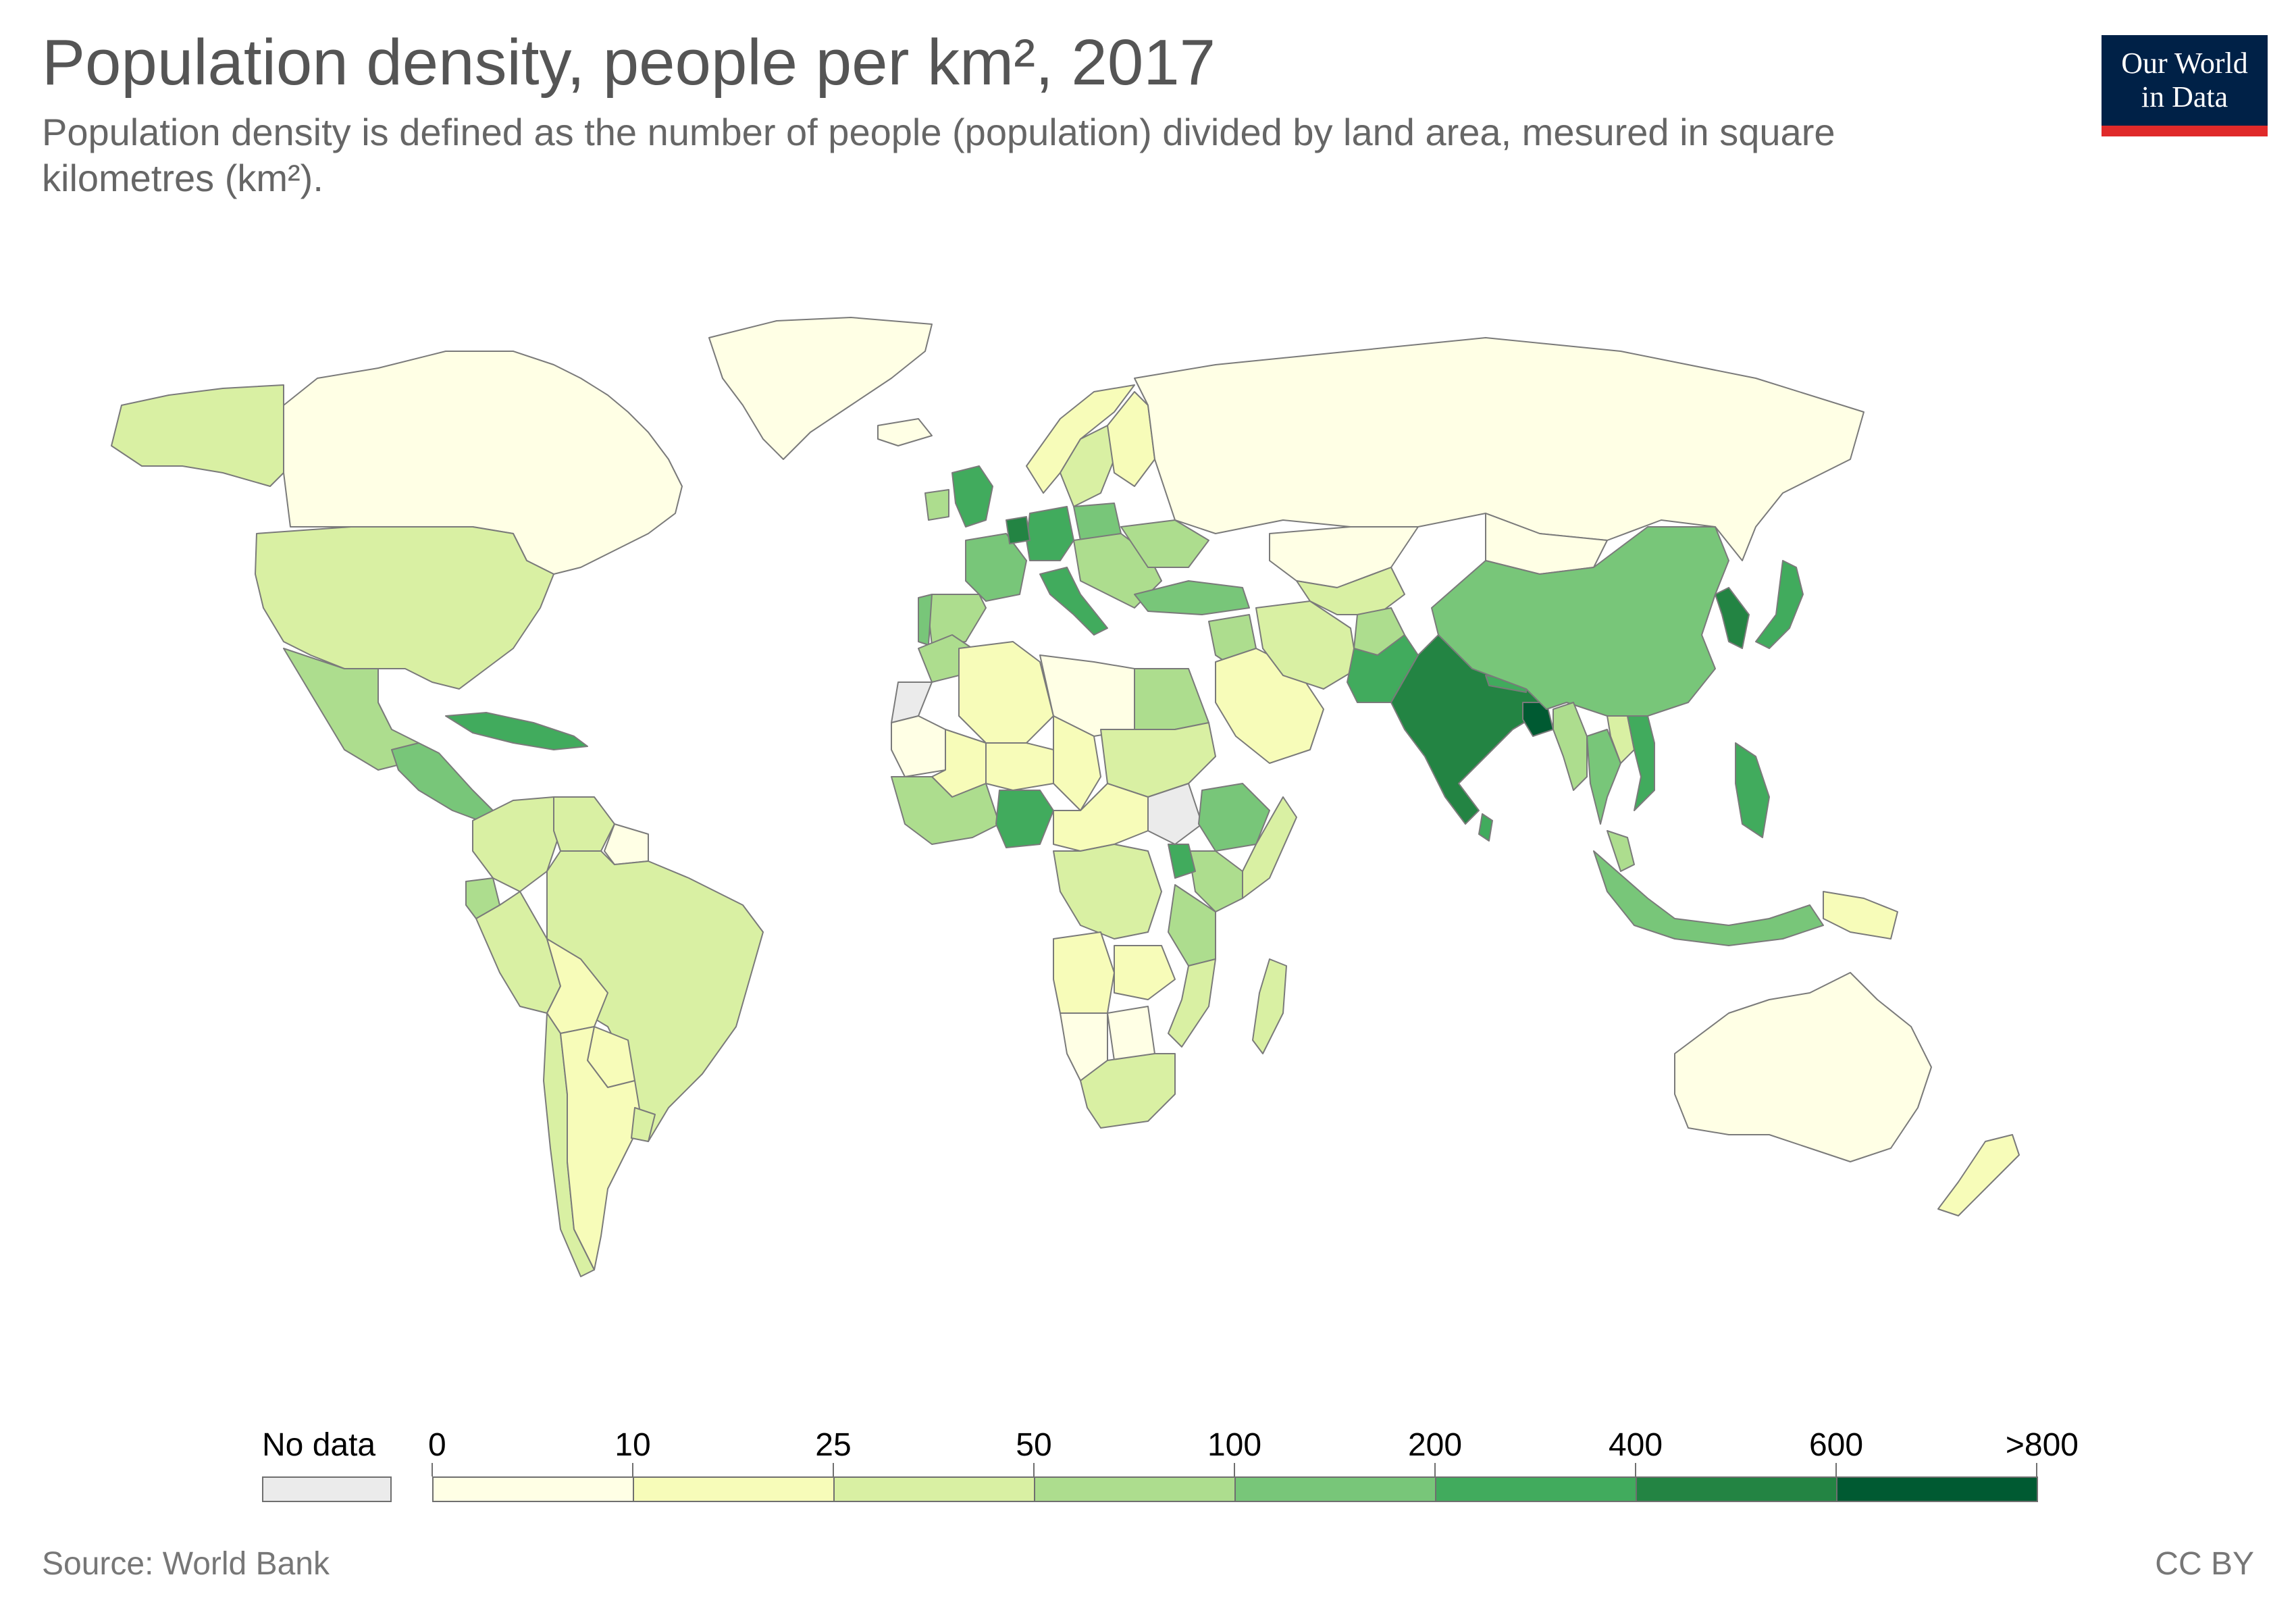 This screenshot has width=2296, height=1621. Describe the element at coordinates (957, 620) in the screenshot. I see `region-spain` at that location.